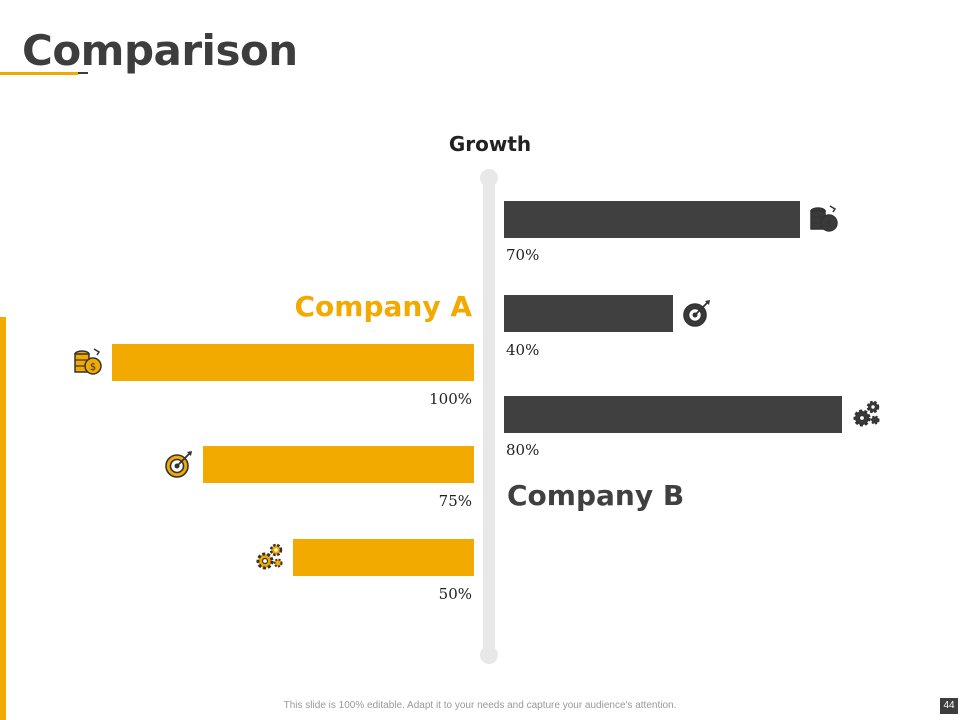 This screenshot has width=960, height=720. What do you see at coordinates (450, 399) in the screenshot?
I see `company-a-value-label: 100%` at bounding box center [450, 399].